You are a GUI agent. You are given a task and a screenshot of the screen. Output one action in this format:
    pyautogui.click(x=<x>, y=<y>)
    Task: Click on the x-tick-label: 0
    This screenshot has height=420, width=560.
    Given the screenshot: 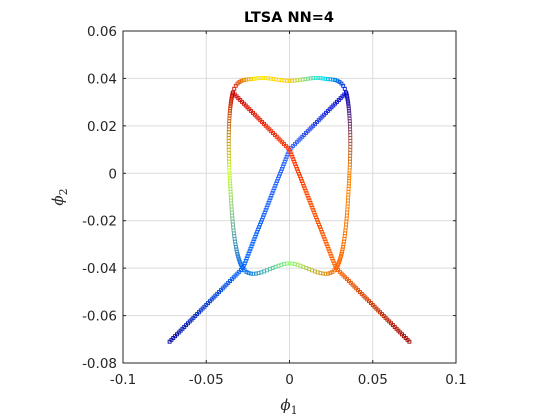 What is the action you would take?
    pyautogui.click(x=289, y=380)
    